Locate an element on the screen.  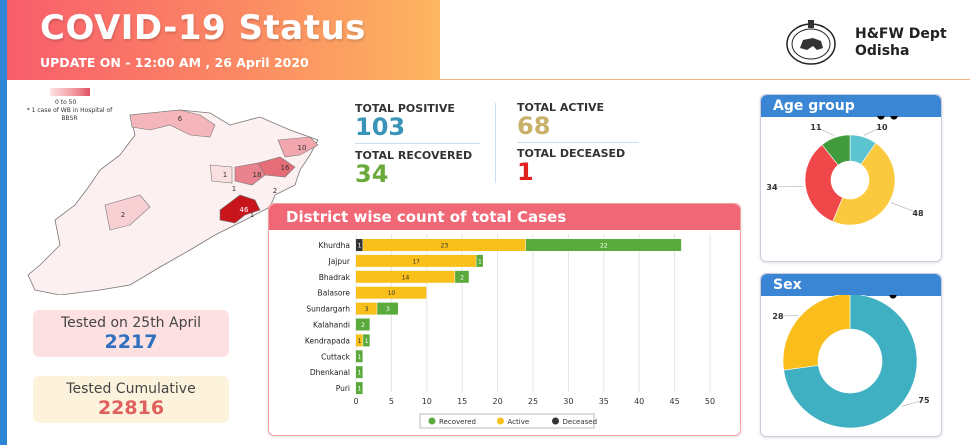
map-label: 16 is located at coordinates (285, 168).